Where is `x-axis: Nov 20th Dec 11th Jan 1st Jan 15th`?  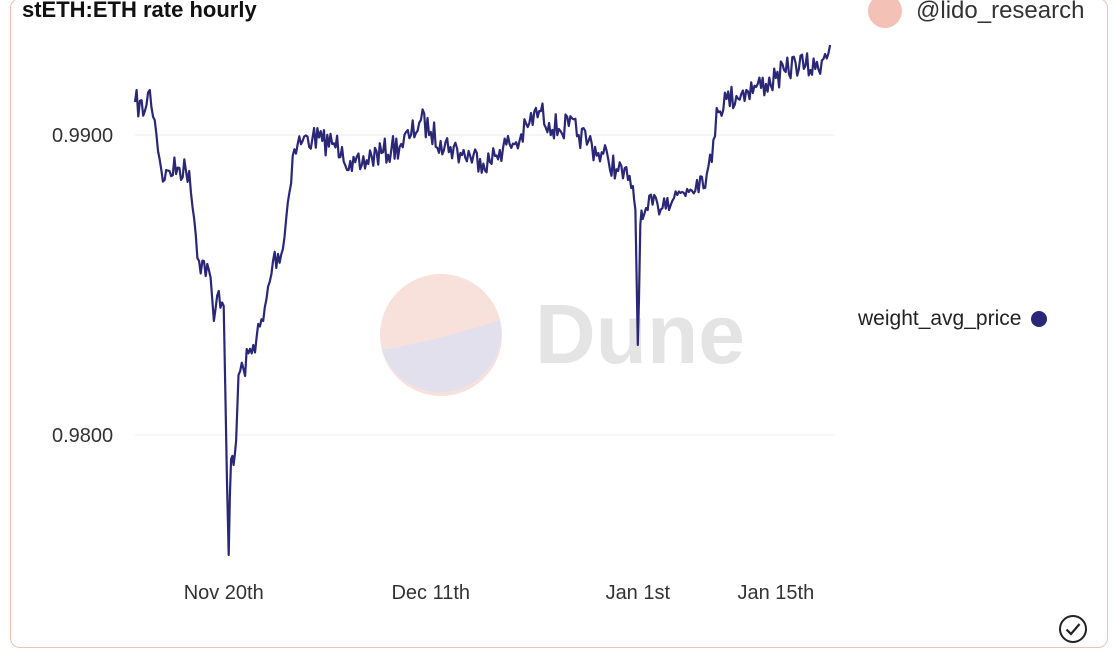 x-axis: Nov 20th Dec 11th Jan 1st Jan 15th is located at coordinates (499, 593).